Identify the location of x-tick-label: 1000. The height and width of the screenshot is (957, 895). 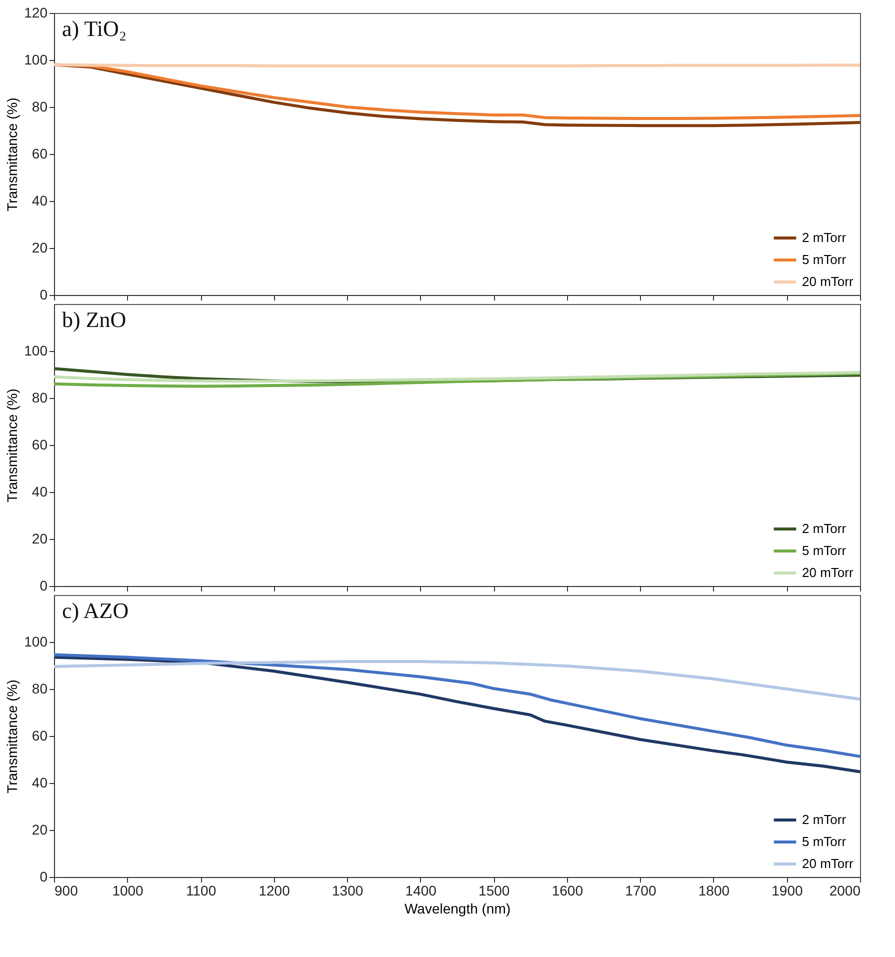
(128, 890).